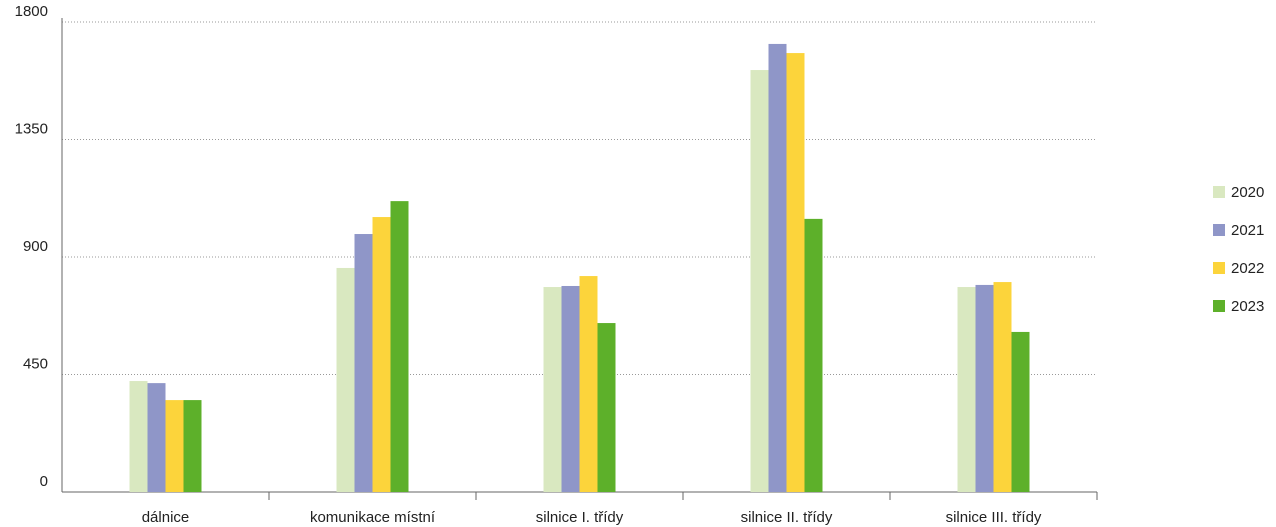  I want to click on legend-label: 2023, so click(1247, 306).